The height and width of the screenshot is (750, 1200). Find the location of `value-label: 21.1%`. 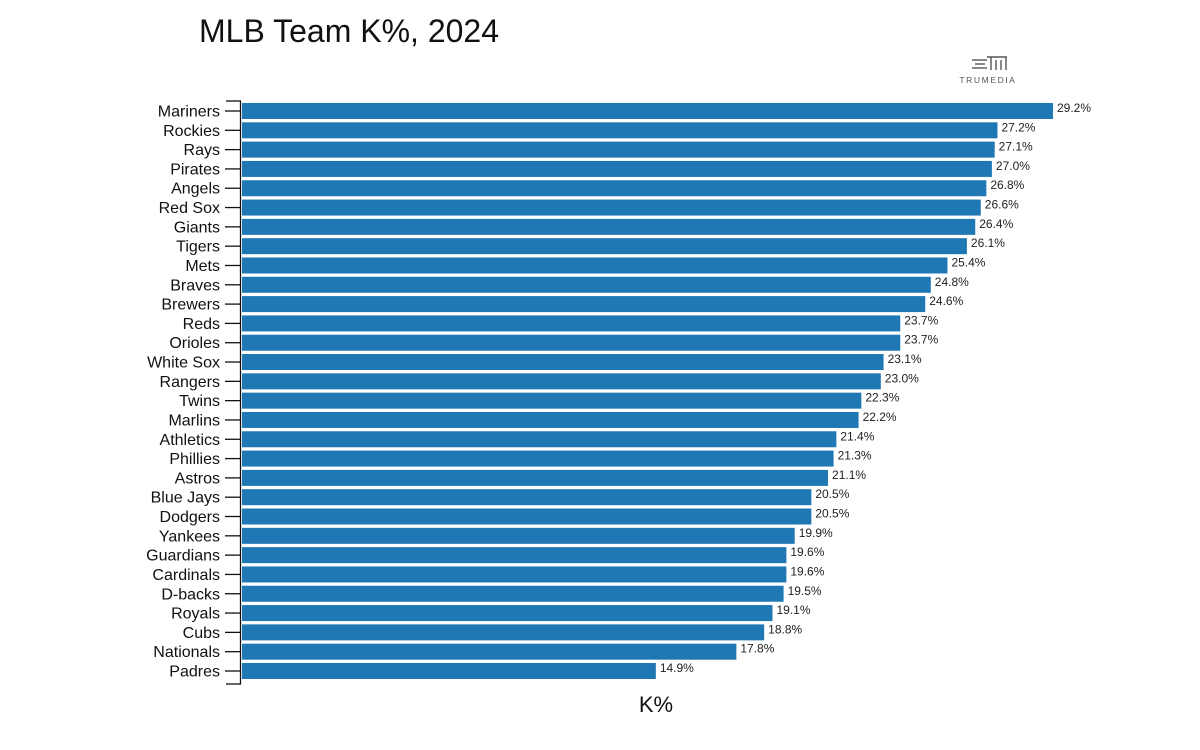

value-label: 21.1% is located at coordinates (849, 475).